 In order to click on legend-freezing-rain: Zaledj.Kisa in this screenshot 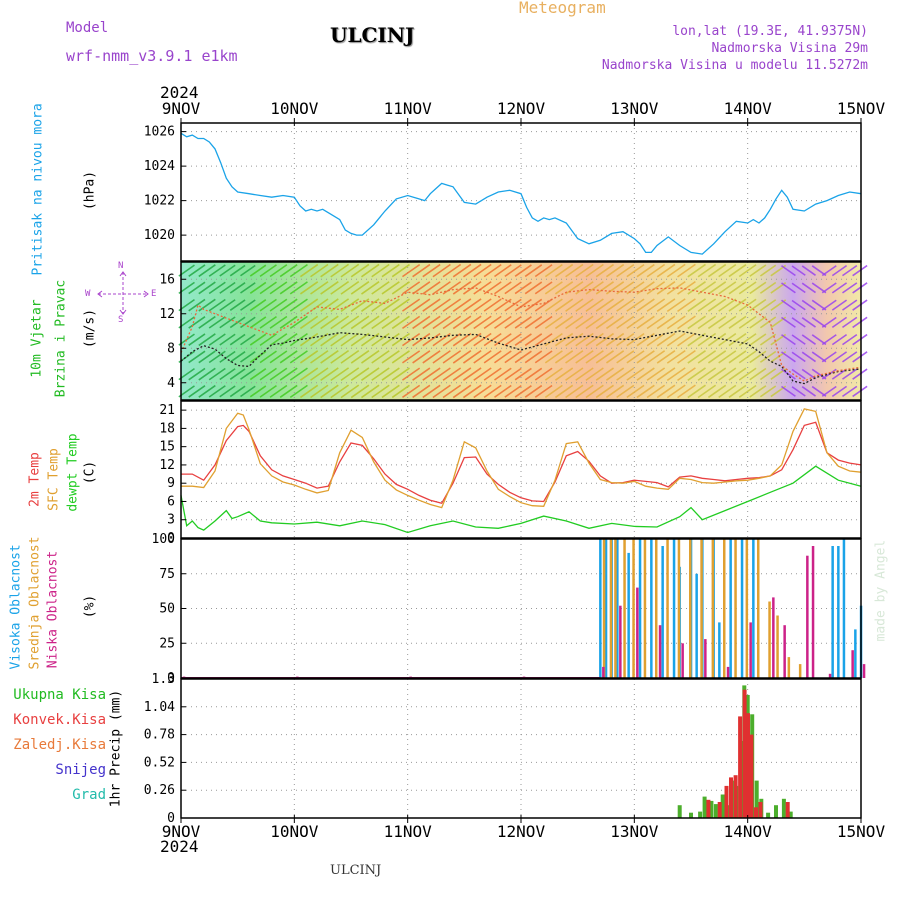, I will do `click(59, 745)`.